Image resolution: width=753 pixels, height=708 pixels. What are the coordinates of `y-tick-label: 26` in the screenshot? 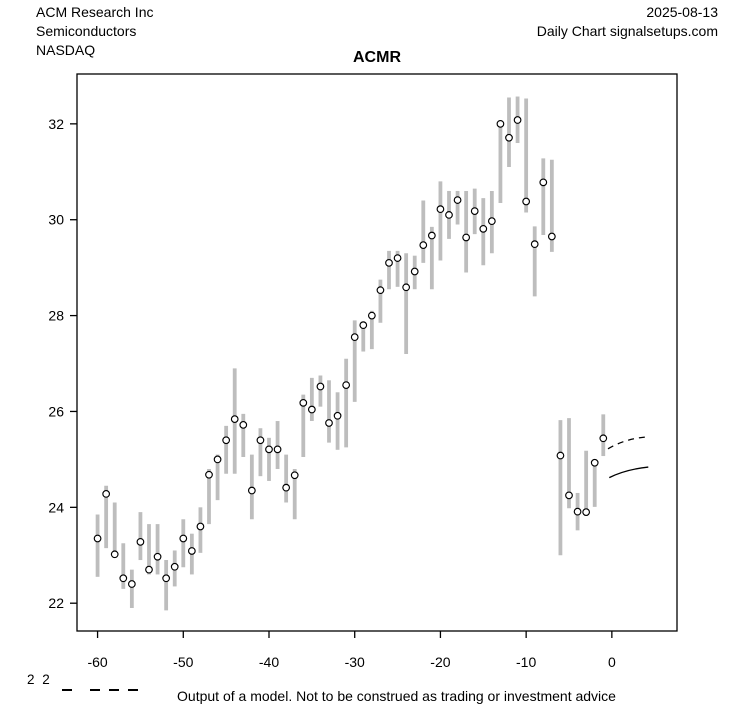 It's located at (56, 411).